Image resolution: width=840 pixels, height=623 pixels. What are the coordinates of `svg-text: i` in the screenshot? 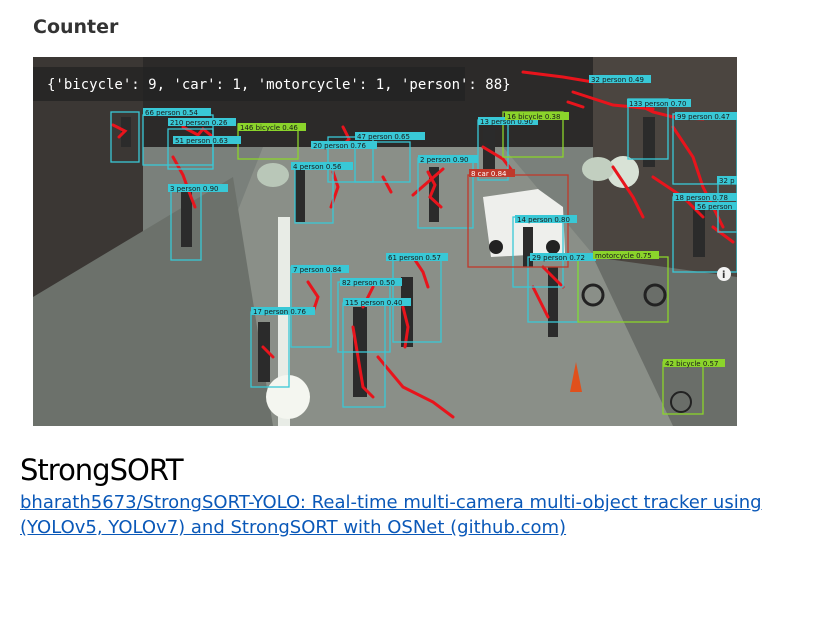 It's located at (723, 275).